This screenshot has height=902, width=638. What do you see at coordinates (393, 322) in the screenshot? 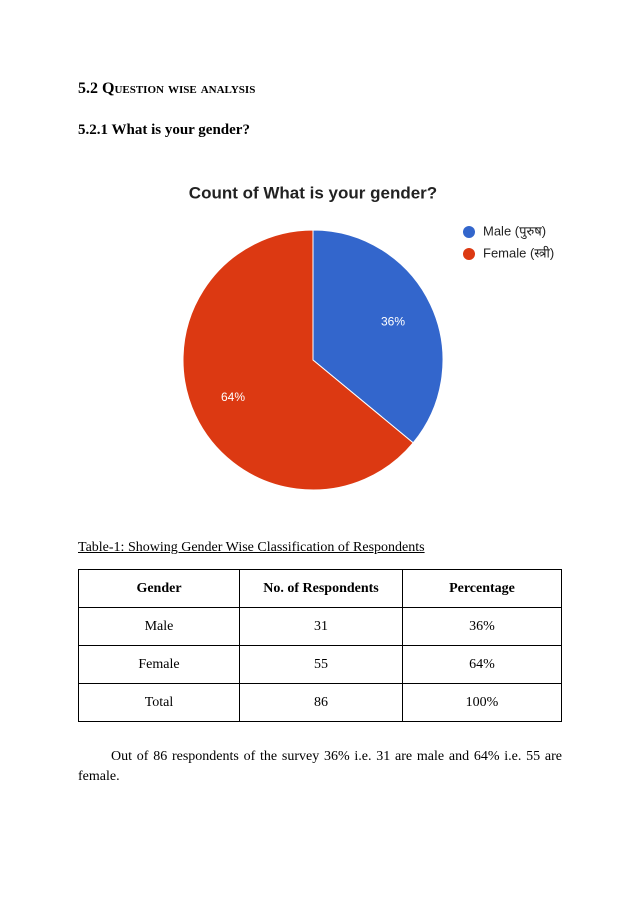
I see `slice-label: 36%` at bounding box center [393, 322].